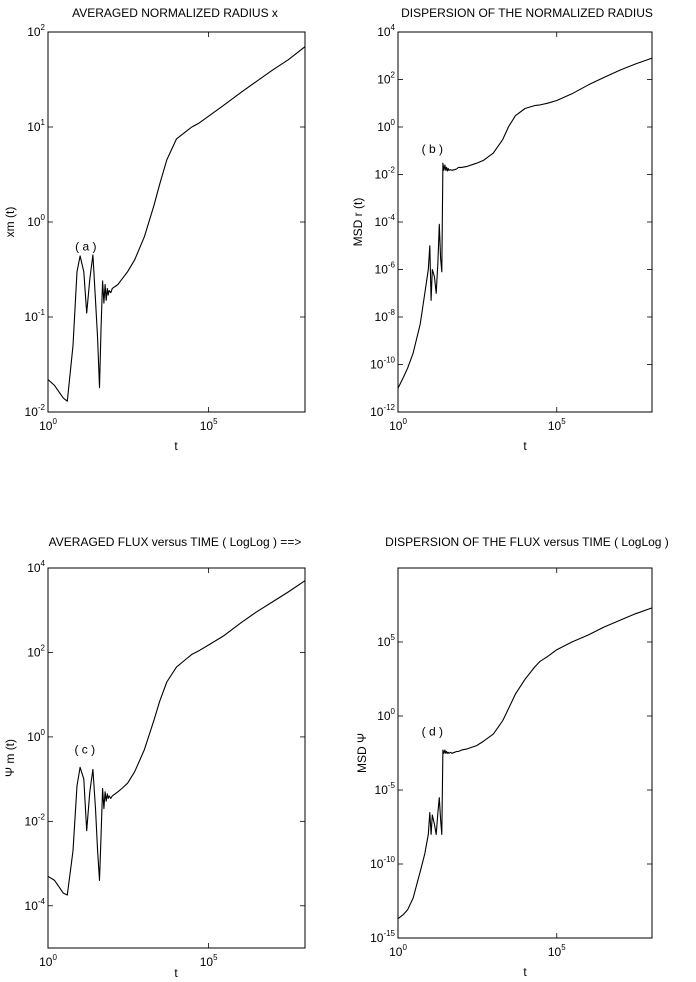 Image resolution: width=696 pixels, height=982 pixels. I want to click on panel-a-y-tick-label: 10¹, so click(36, 126).